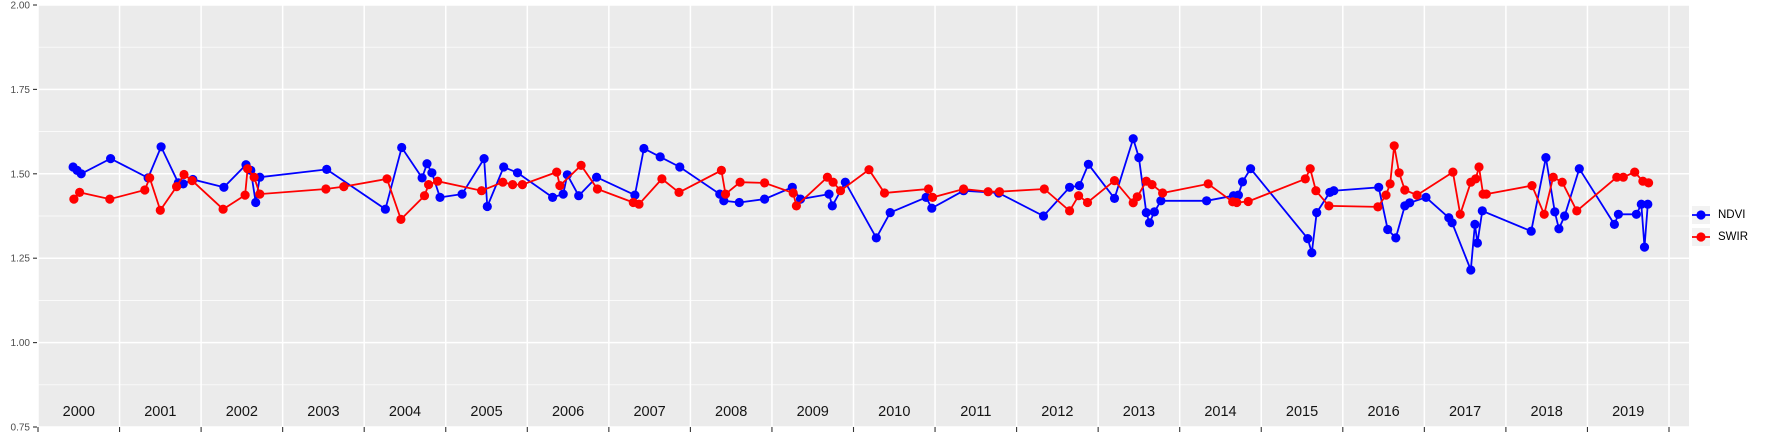 The image size is (1773, 442). What do you see at coordinates (1383, 412) in the screenshot?
I see `x-axis-year-label: 2016` at bounding box center [1383, 412].